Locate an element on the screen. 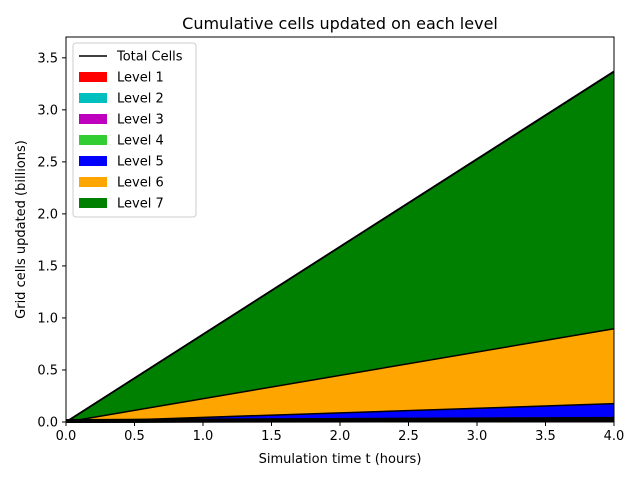  y-tick-label: 0.0 is located at coordinates (47, 423).